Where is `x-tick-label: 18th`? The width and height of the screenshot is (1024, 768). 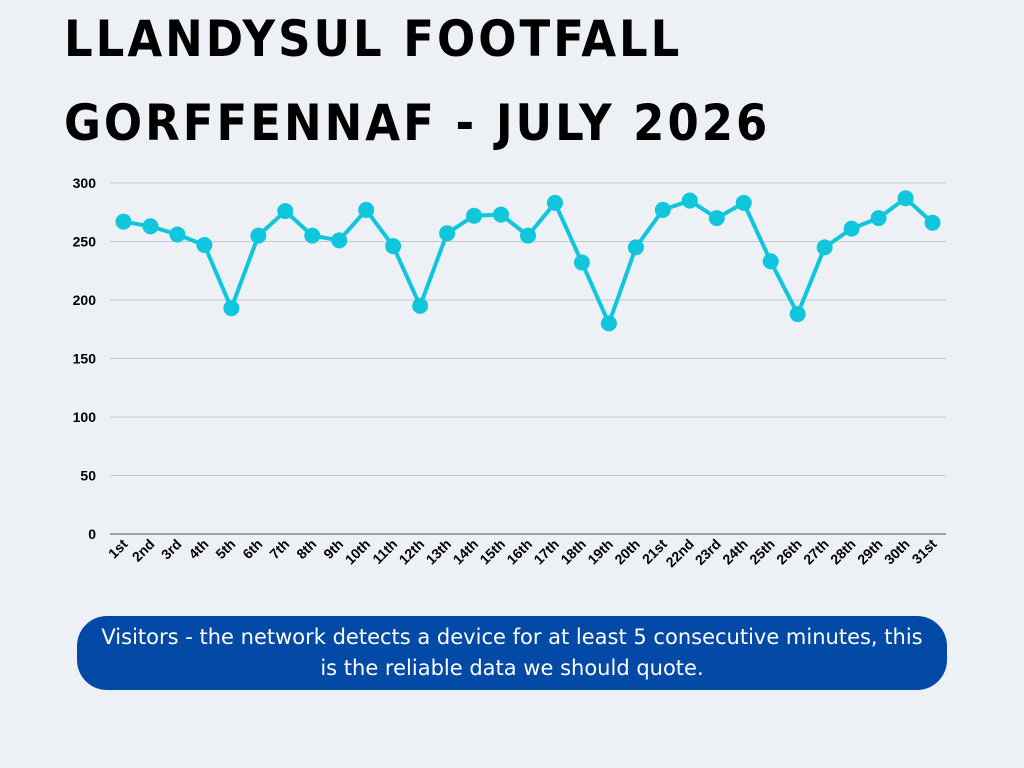
x-tick-label: 18th is located at coordinates (573, 552).